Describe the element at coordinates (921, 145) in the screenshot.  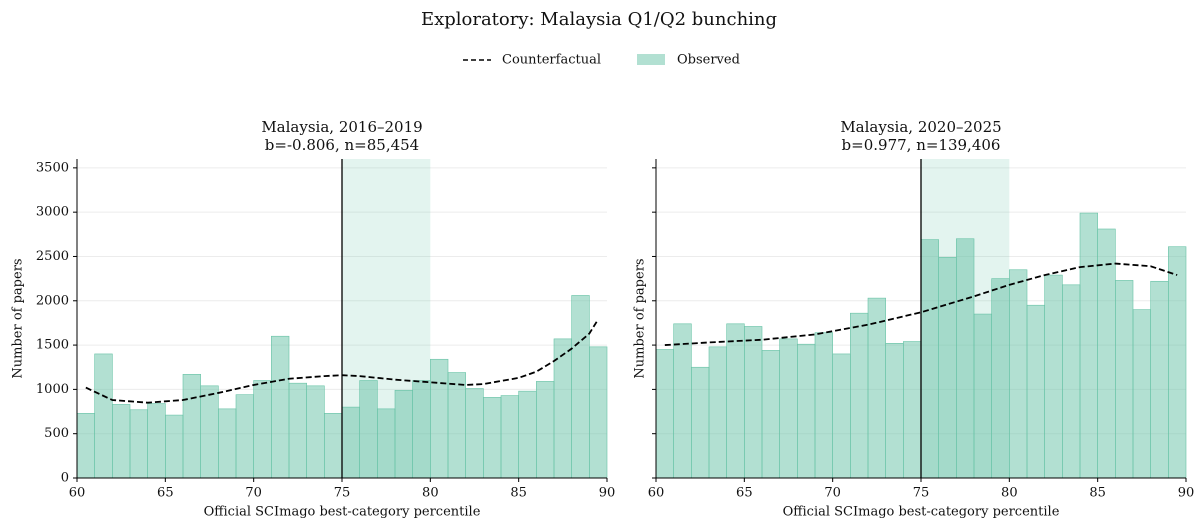
I see `subplot-subtitle: b=0.977, n=139,406` at that location.